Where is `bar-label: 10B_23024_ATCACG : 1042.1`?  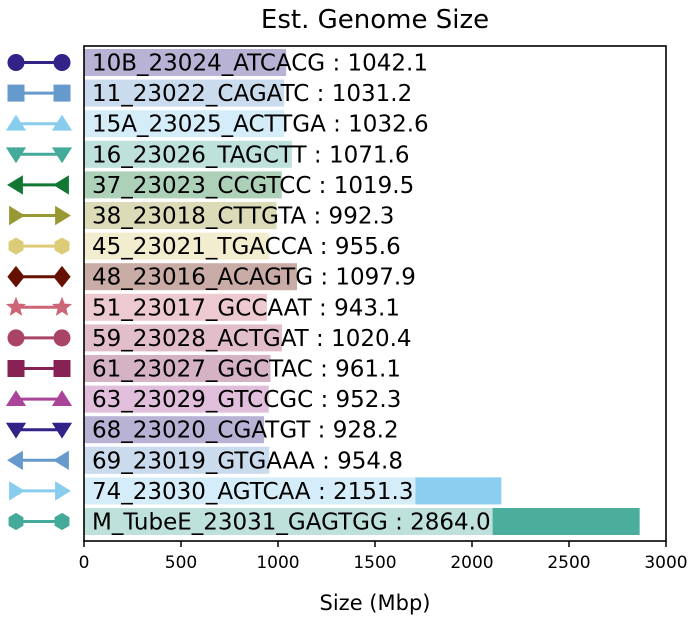
bar-label: 10B_23024_ATCACG : 1042.1 is located at coordinates (260, 64).